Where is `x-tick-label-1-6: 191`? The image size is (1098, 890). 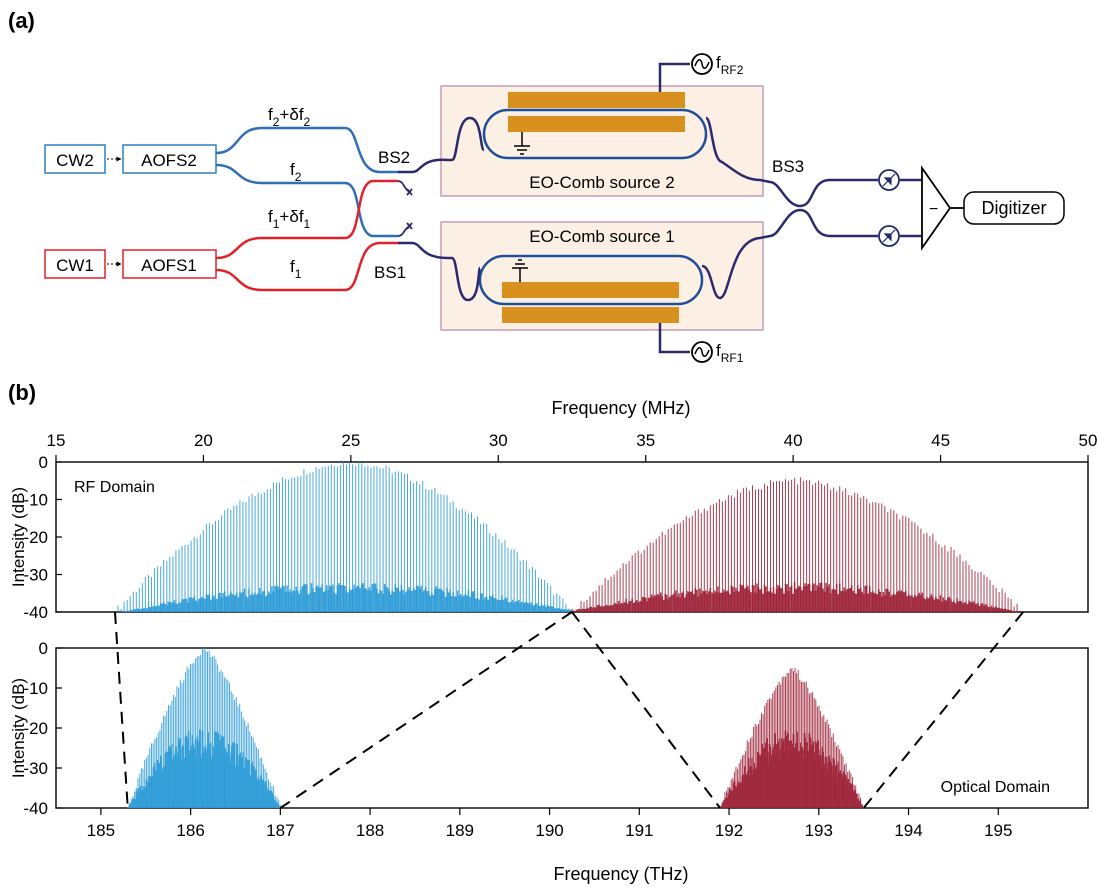
x-tick-label-1-6: 191 is located at coordinates (639, 830).